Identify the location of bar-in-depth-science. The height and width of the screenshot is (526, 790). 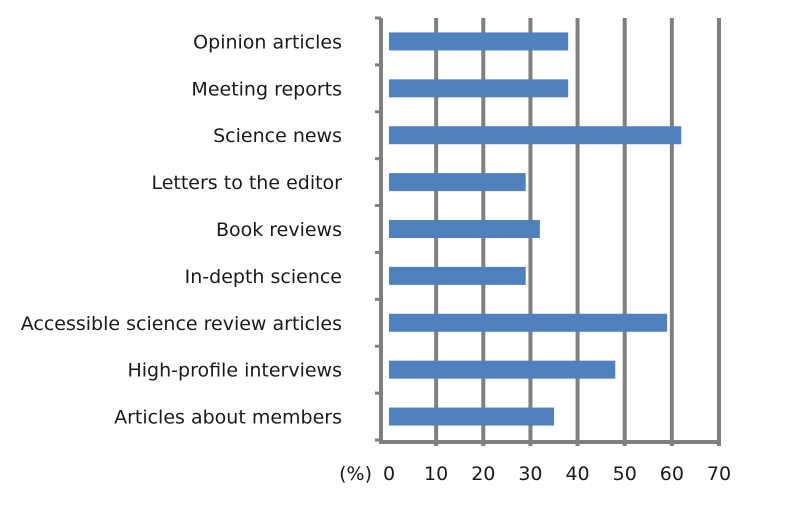
(457, 275).